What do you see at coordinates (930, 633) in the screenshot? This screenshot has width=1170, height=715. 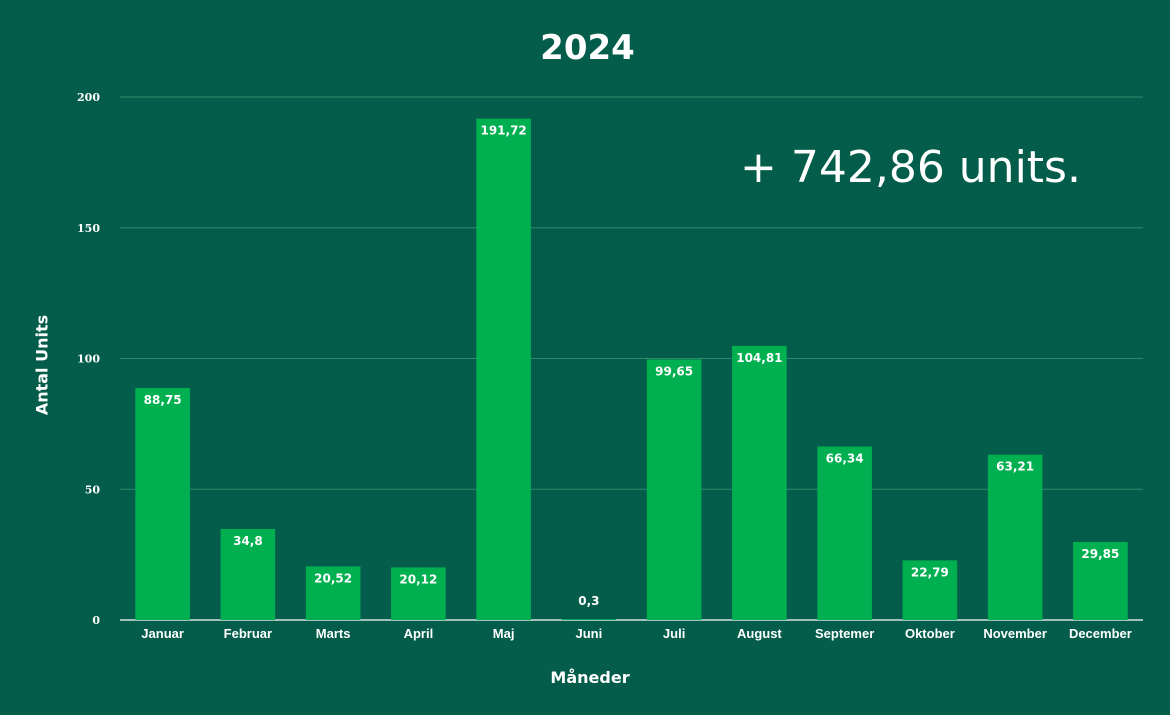 I see `x-tick-label: Oktober` at bounding box center [930, 633].